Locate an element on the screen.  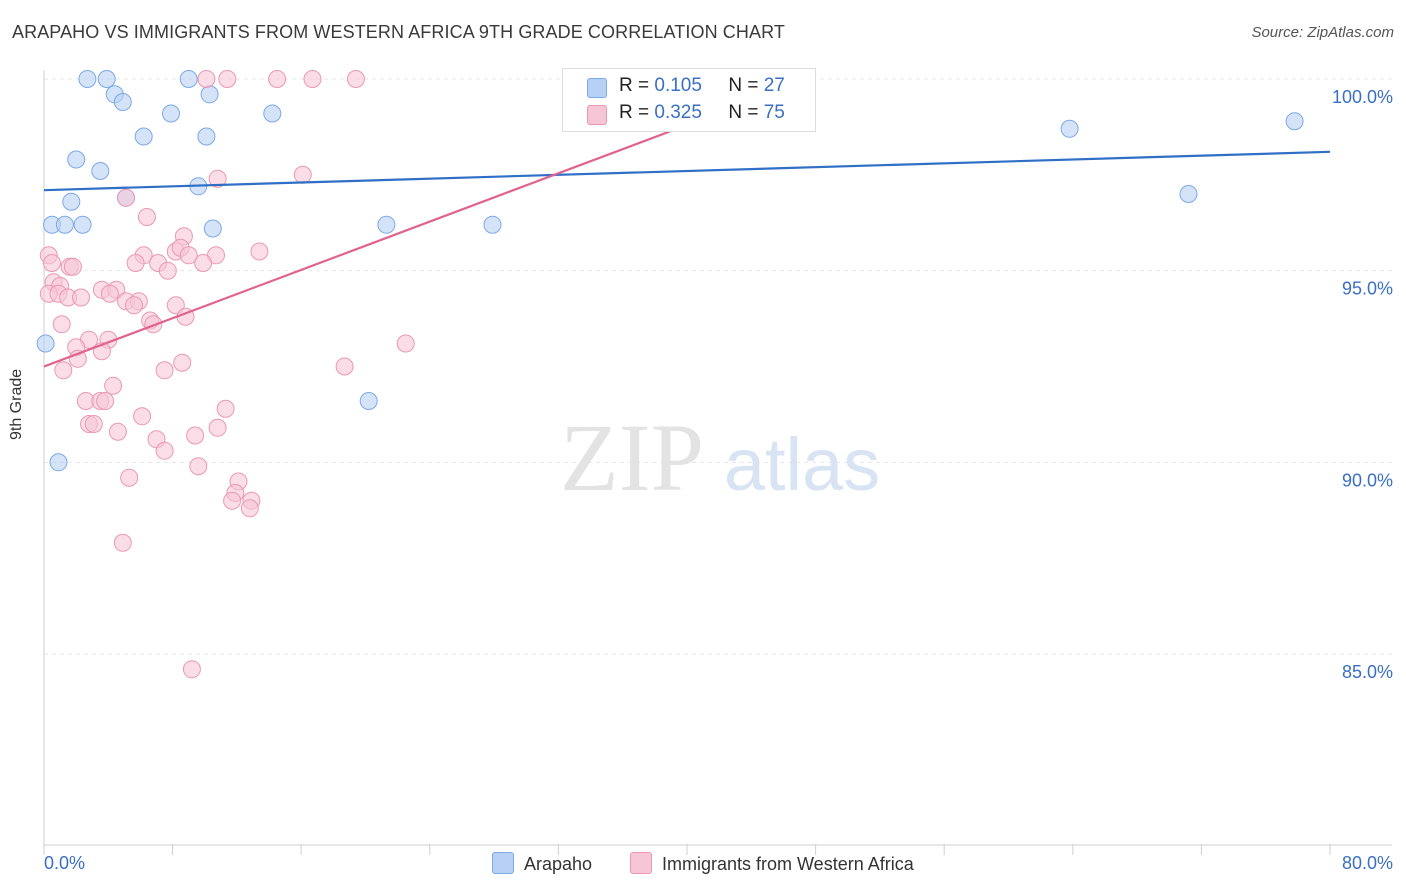
arapaho-legend-swatch is located at coordinates (503, 863).